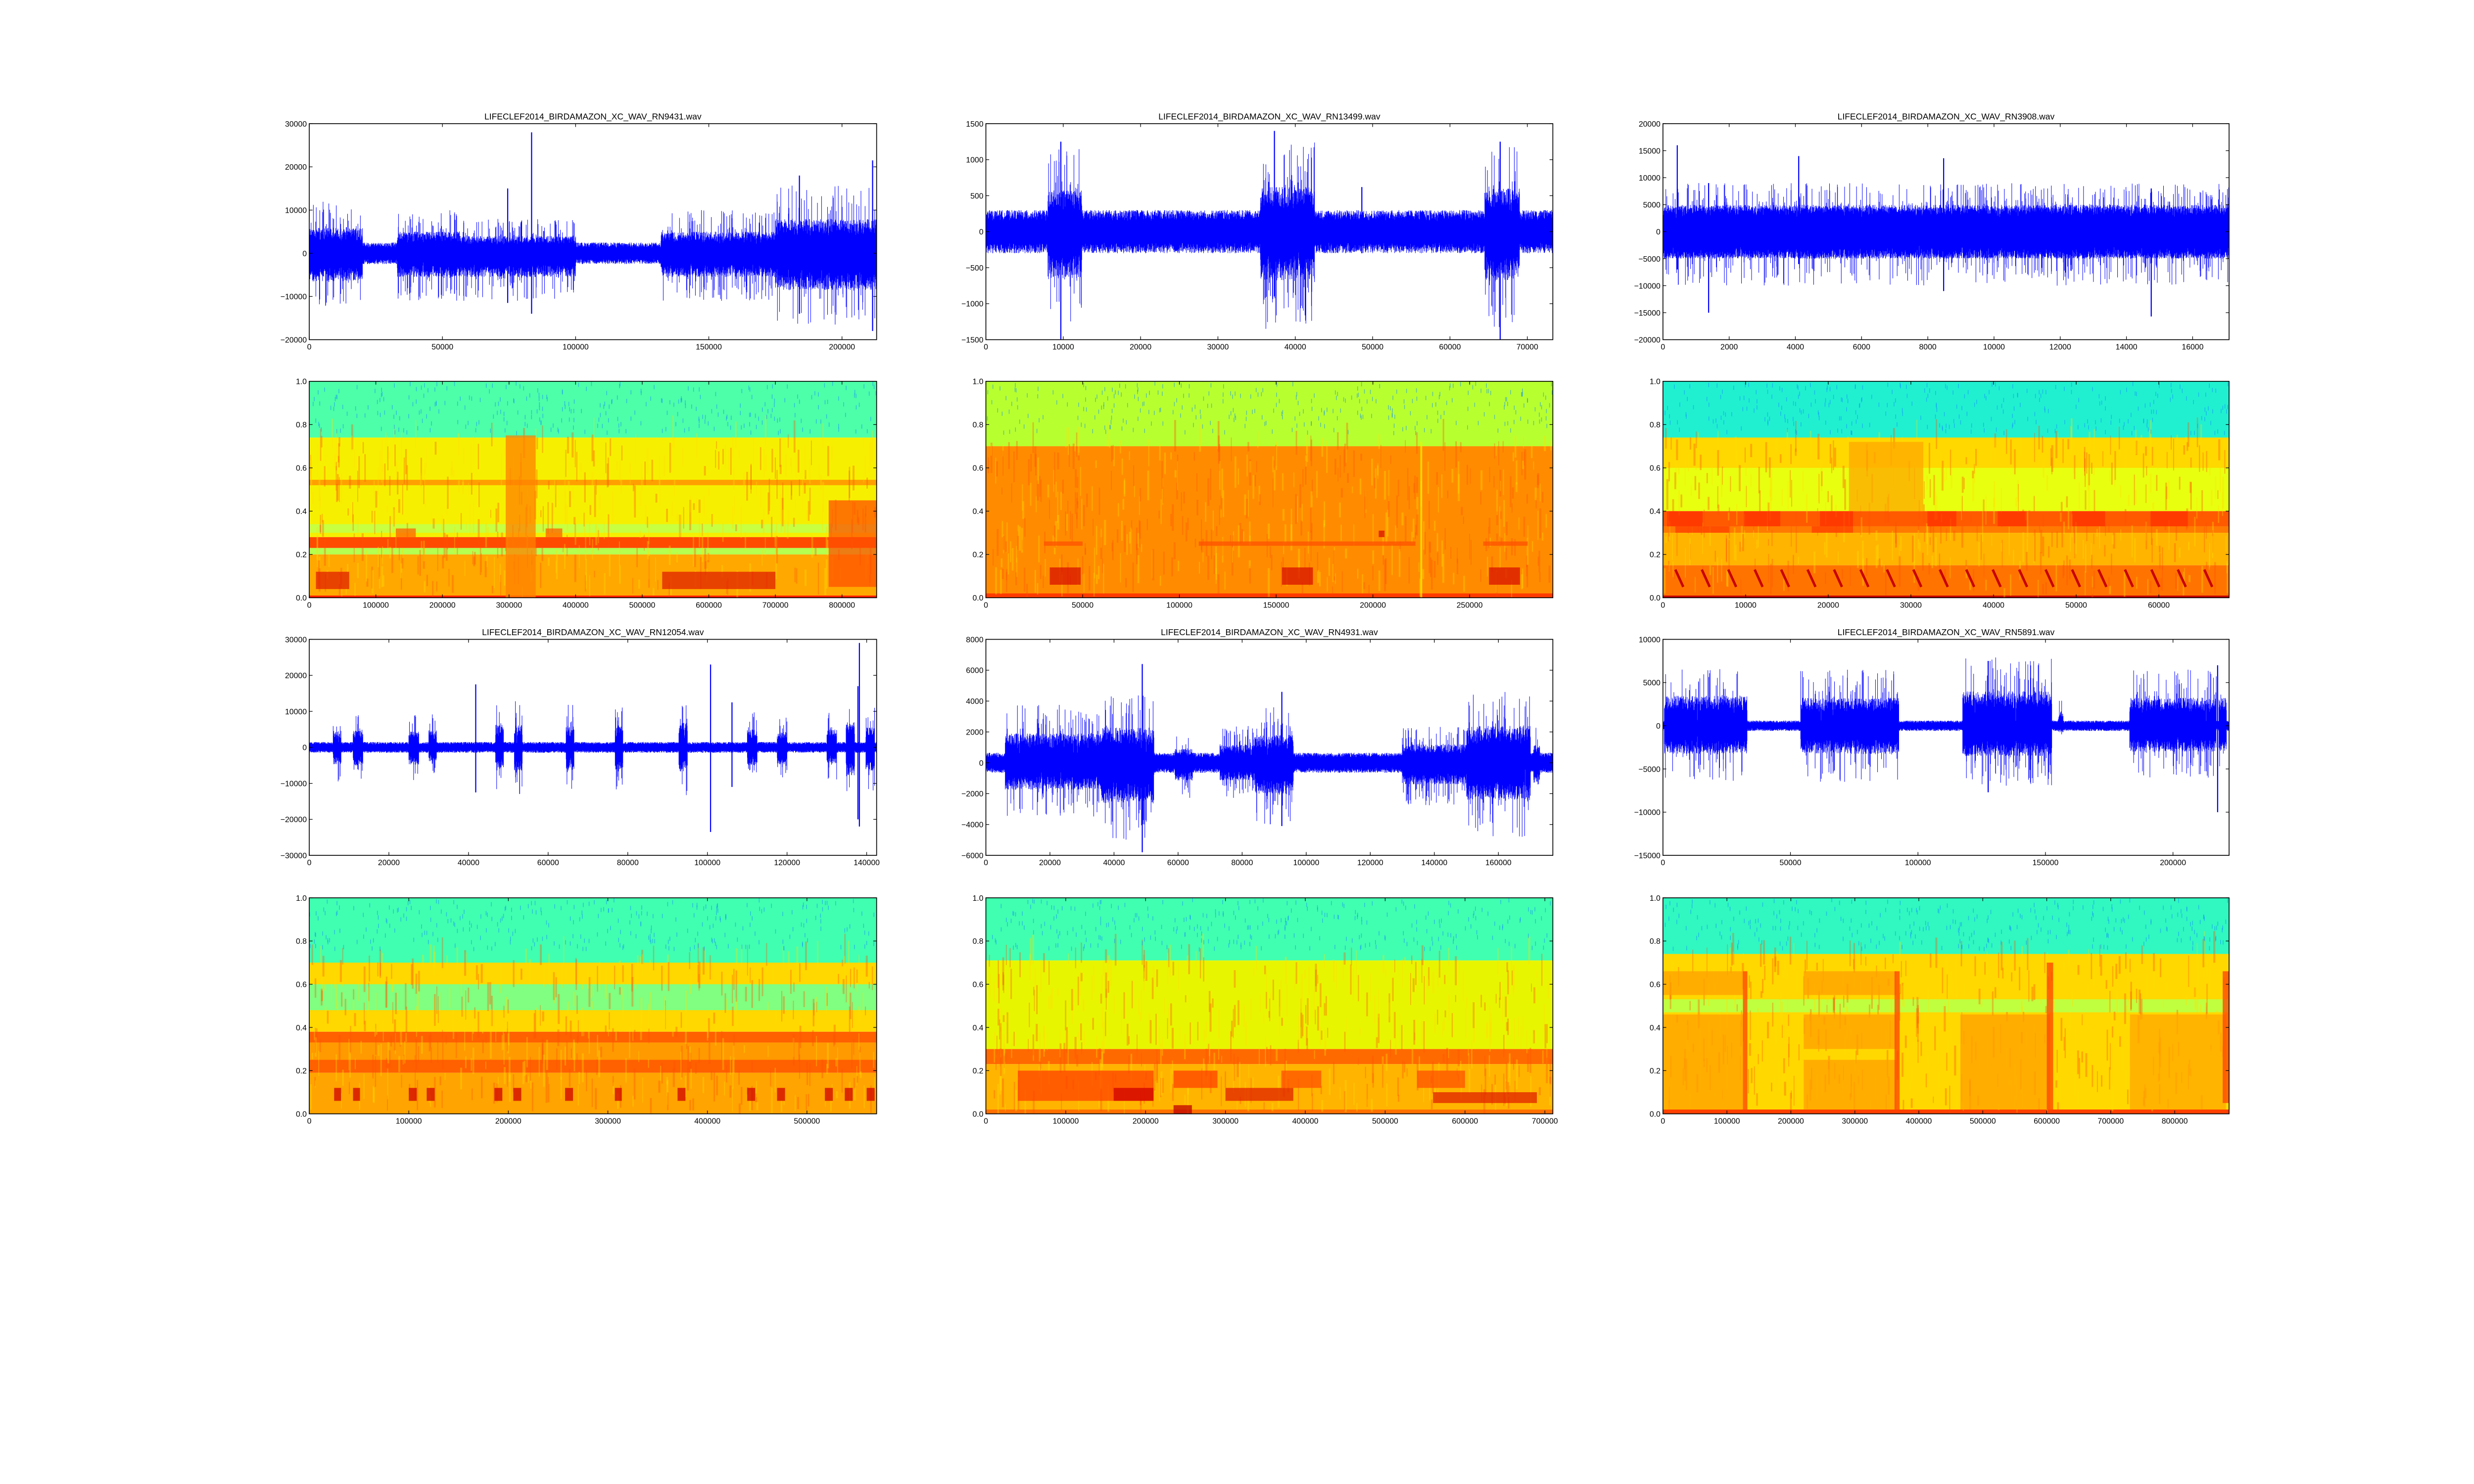 This screenshot has width=2474, height=1484. What do you see at coordinates (1114, 863) in the screenshot?
I see `x-tick-label: 40000` at bounding box center [1114, 863].